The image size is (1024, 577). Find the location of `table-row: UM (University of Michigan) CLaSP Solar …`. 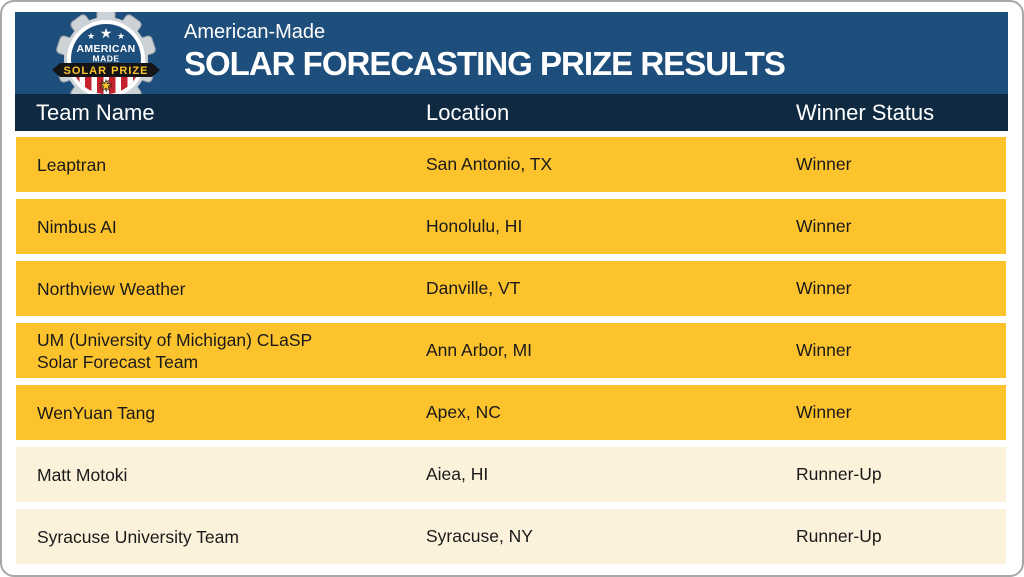

table-row: UM (University of Michigan) CLaSP Solar … is located at coordinates (511, 350).